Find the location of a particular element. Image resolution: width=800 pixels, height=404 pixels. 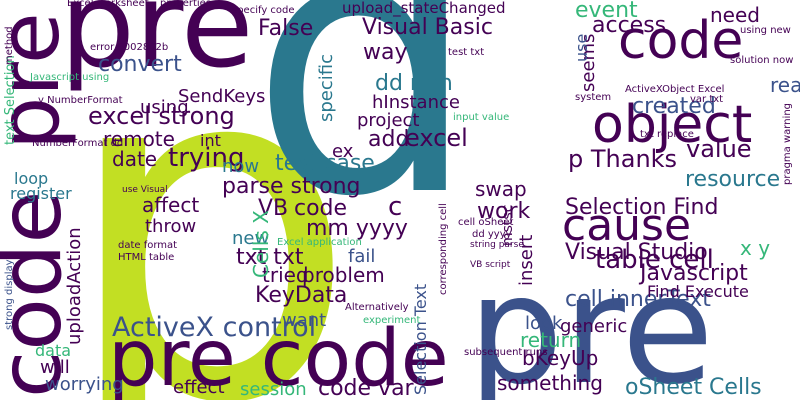

word: input value is located at coordinates (481, 117).